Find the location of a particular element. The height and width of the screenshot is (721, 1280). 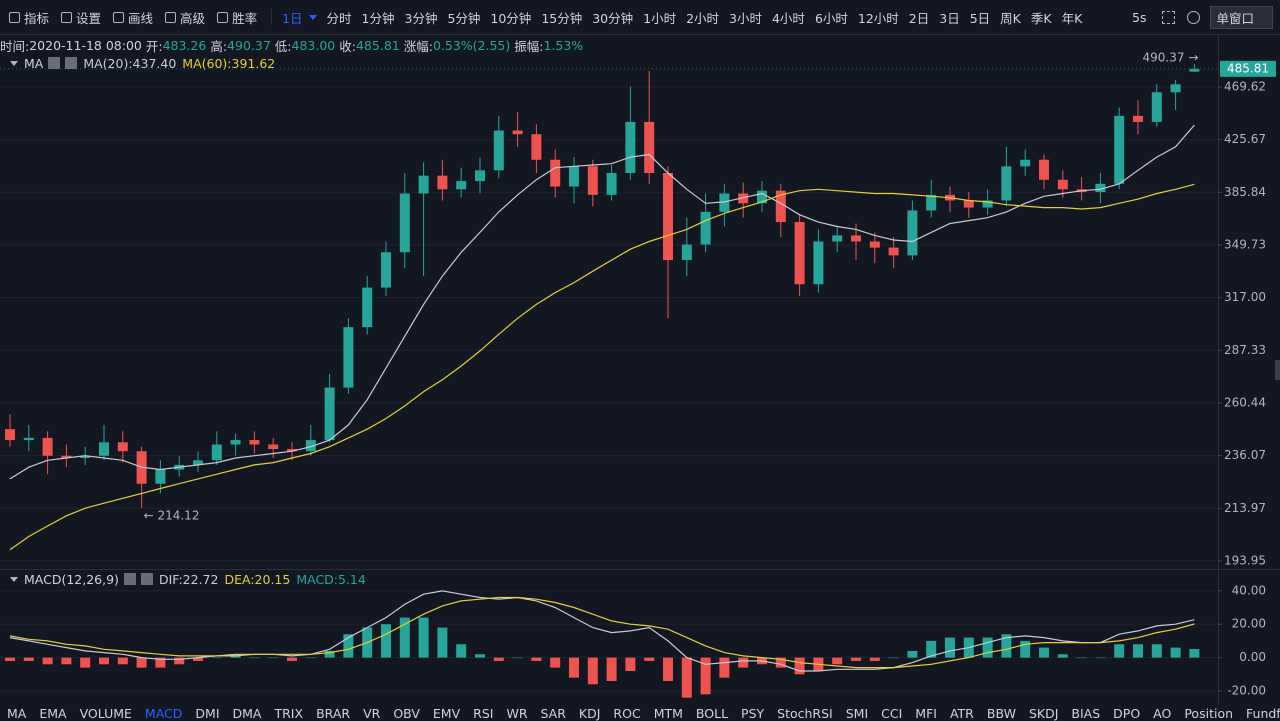

interval-button: 3日 is located at coordinates (949, 18).